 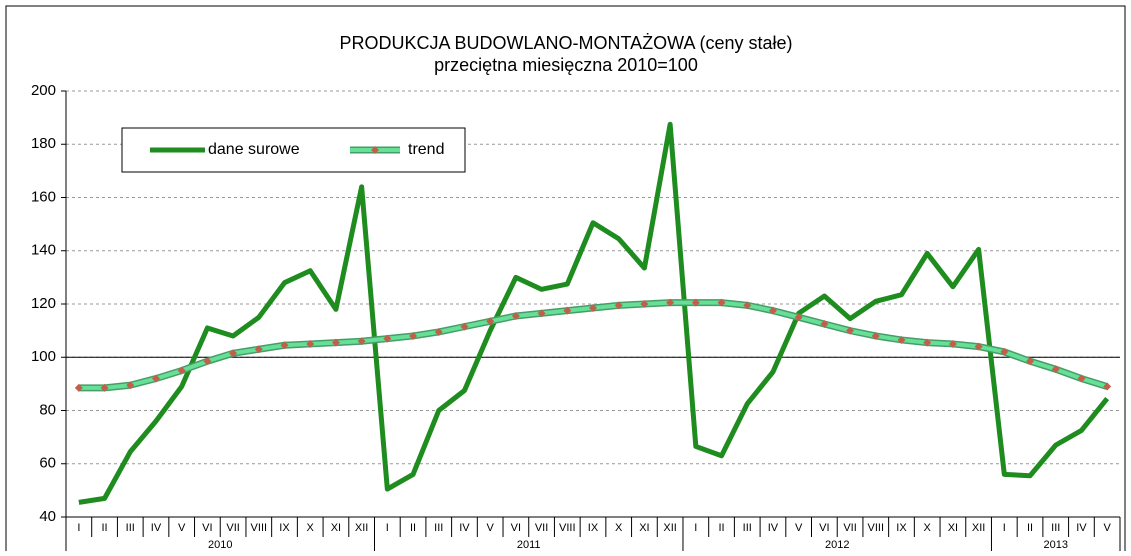 I want to click on legend, so click(x=293, y=150).